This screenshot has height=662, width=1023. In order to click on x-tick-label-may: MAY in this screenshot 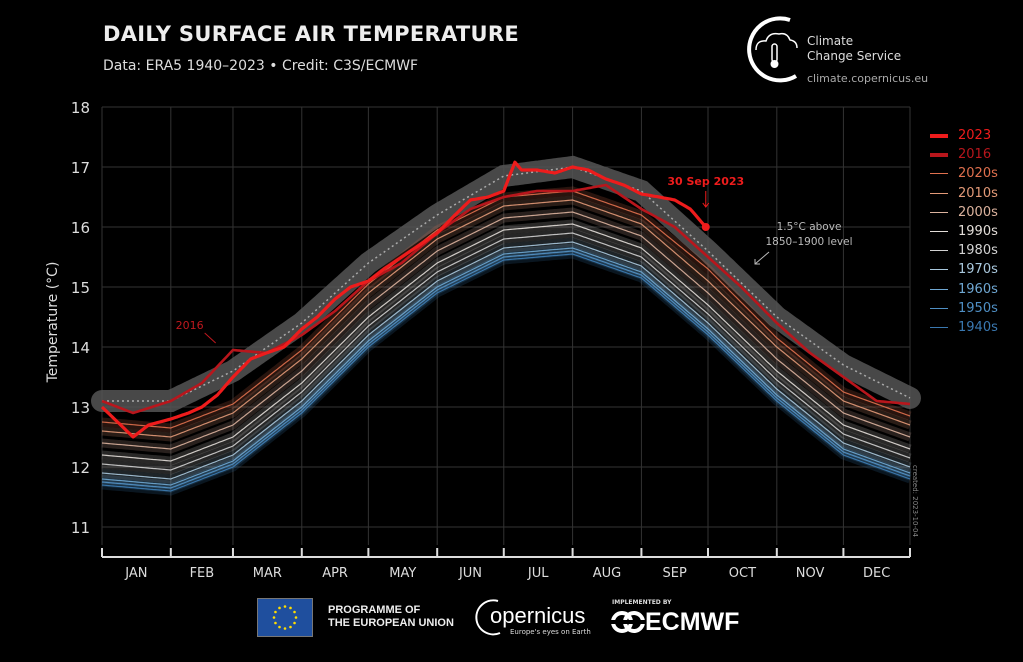, I will do `click(402, 573)`.